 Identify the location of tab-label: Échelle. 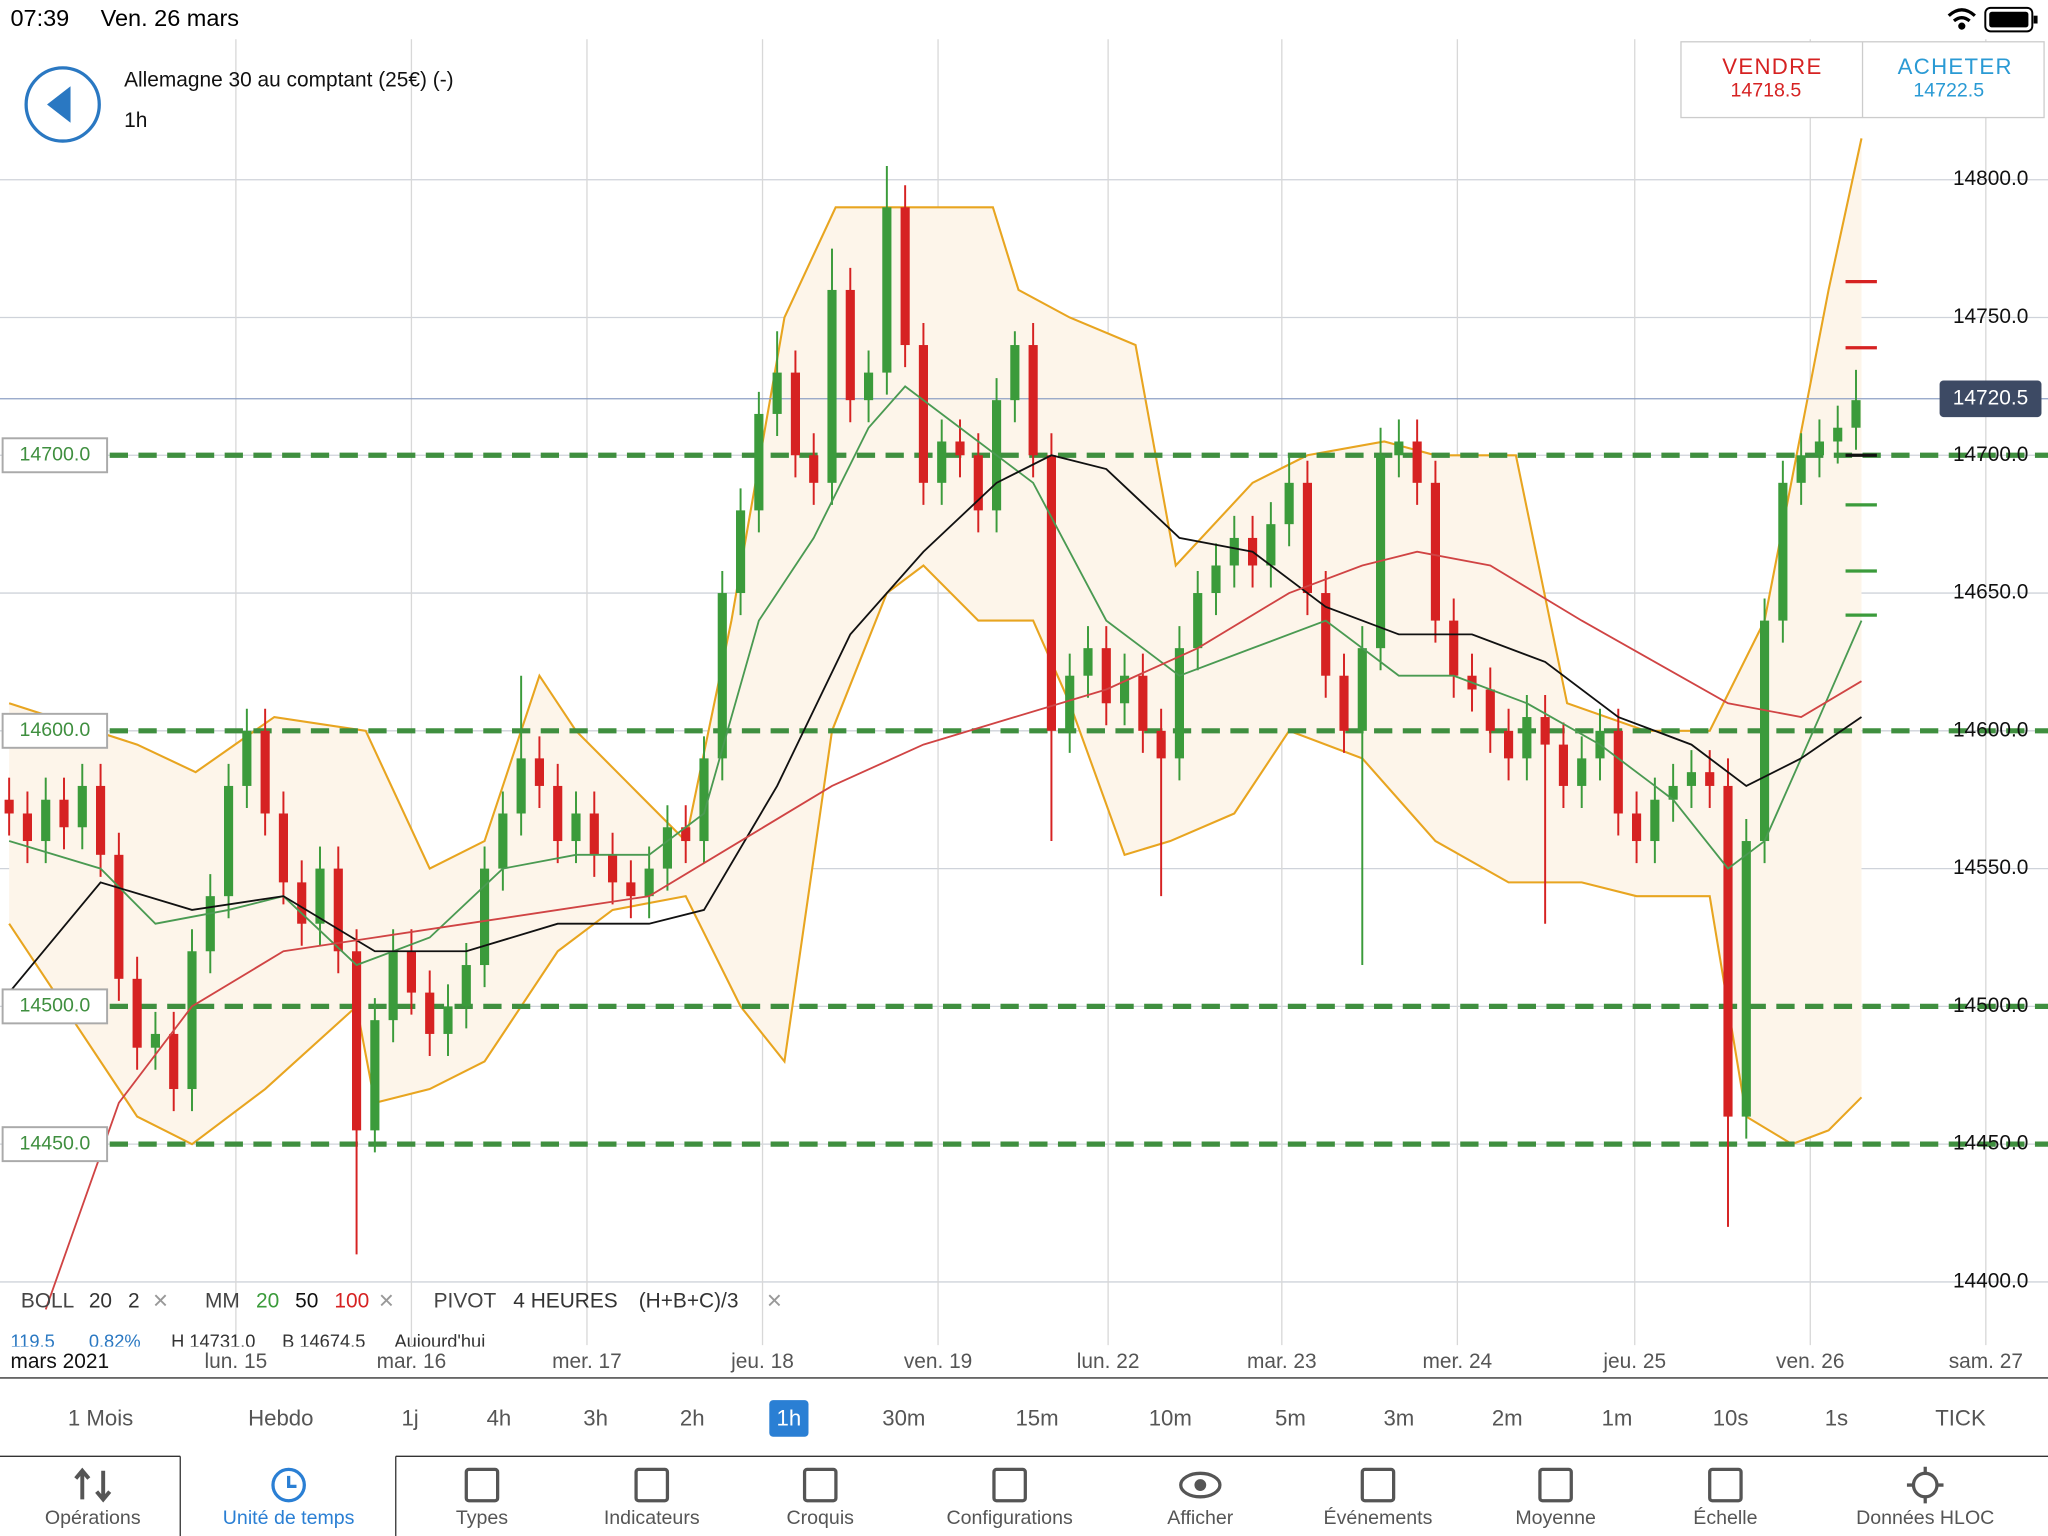
(1725, 1517).